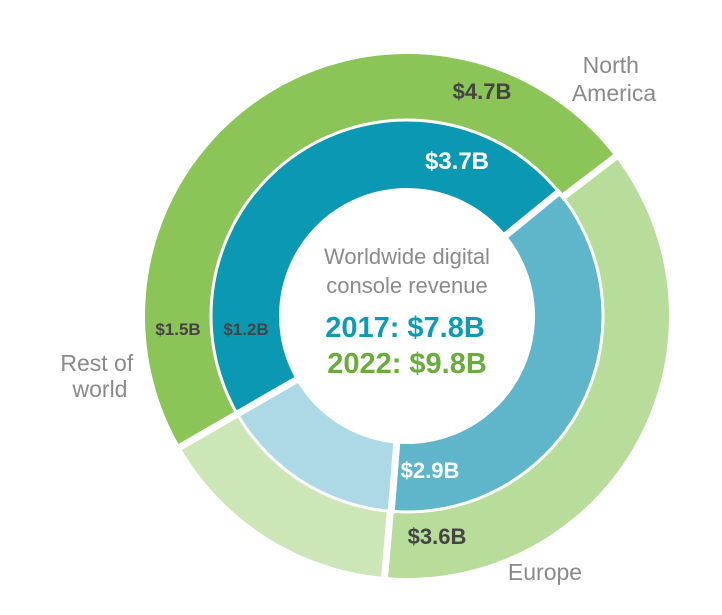 The width and height of the screenshot is (722, 615). I want to click on outer-segment-rest-of-world, so click(285, 496).